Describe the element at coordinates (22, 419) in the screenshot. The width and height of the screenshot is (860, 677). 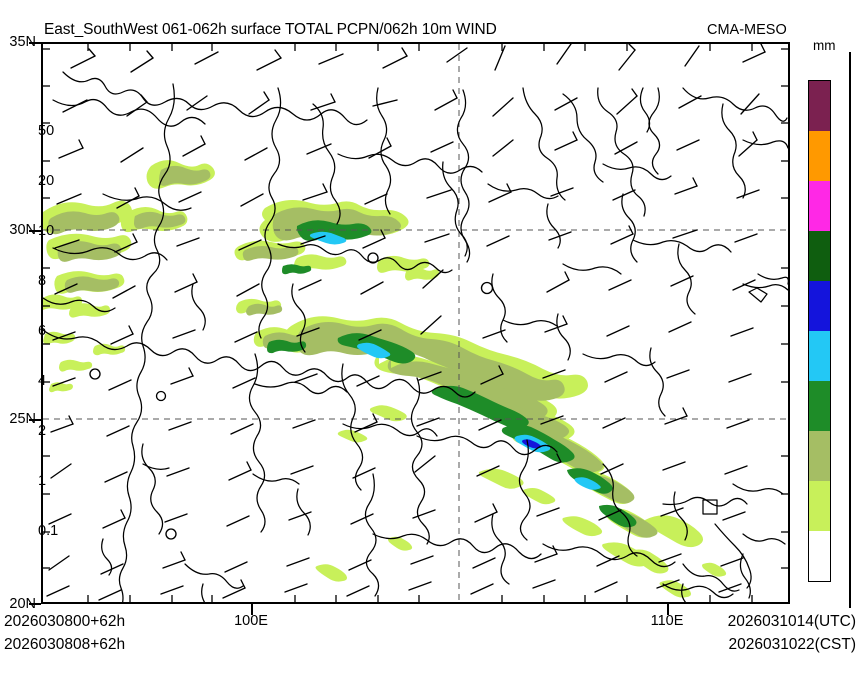
I see `ylabel-25n: 25N` at that location.